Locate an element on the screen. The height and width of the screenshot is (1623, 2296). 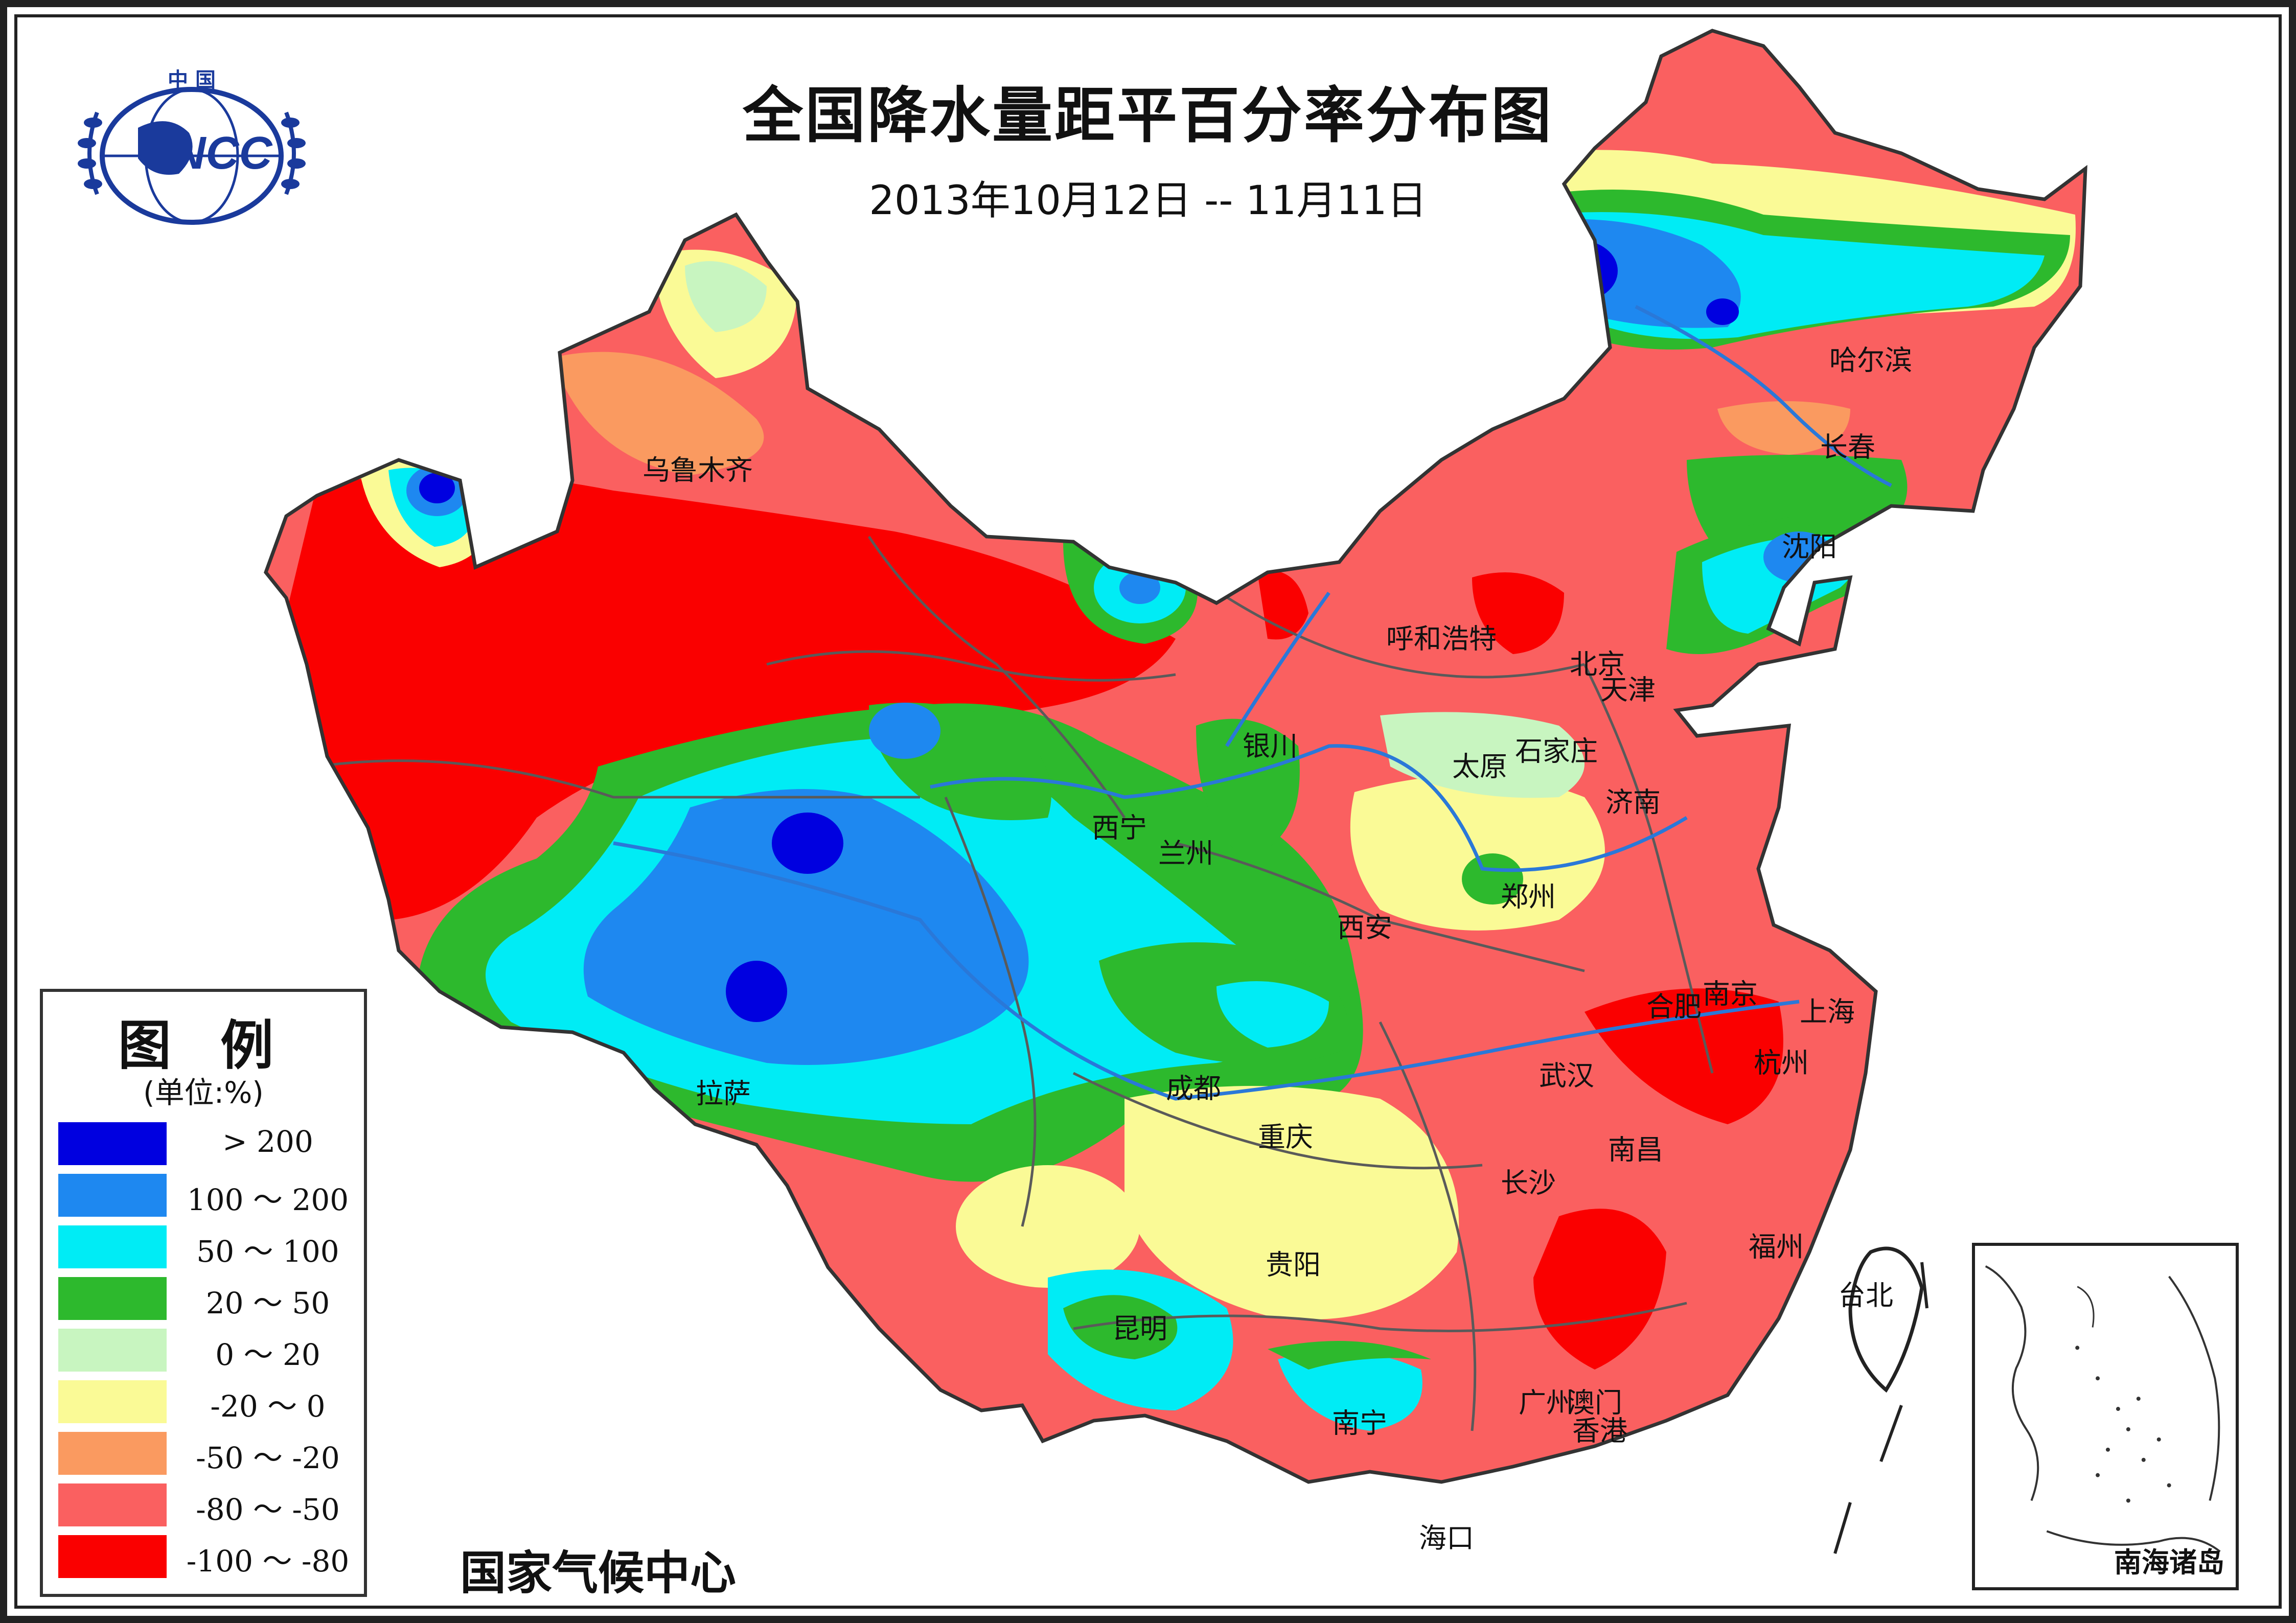
city-label: 昆明 is located at coordinates (1139, 1328).